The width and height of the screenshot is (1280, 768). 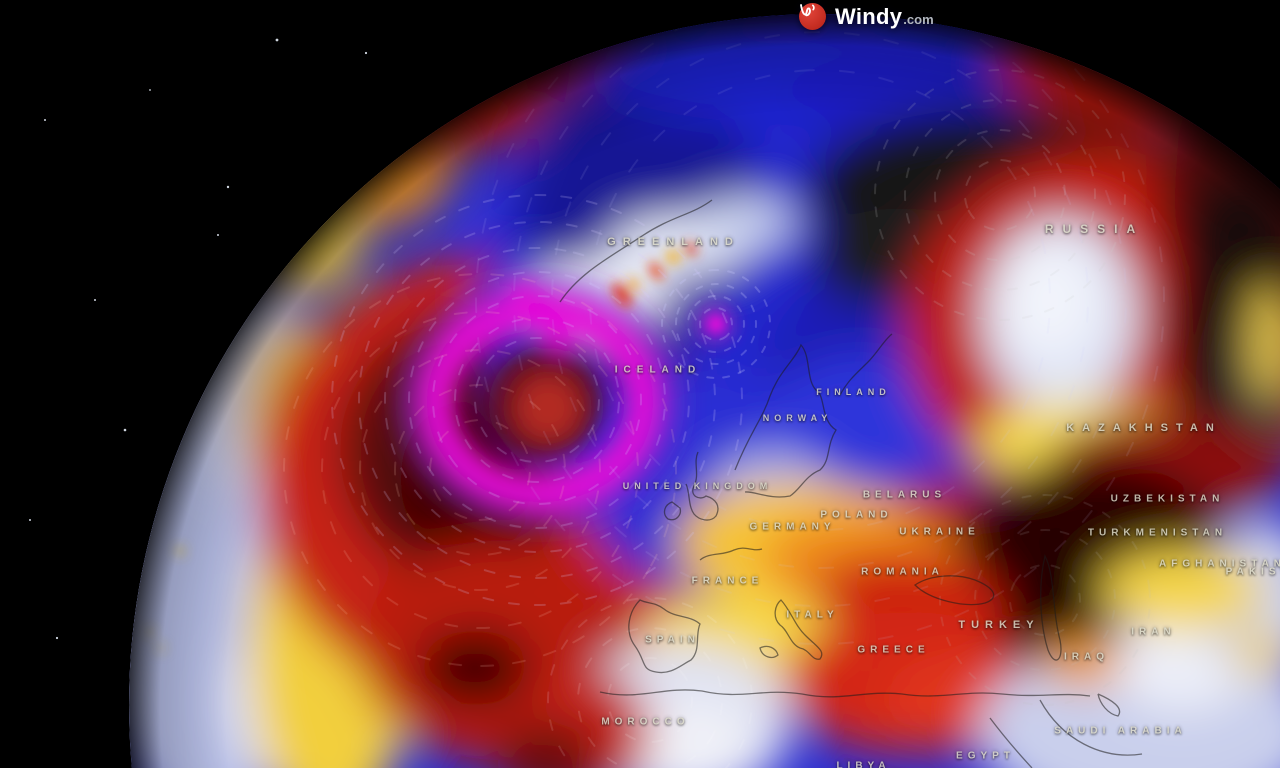 What do you see at coordinates (918, 19) in the screenshot?
I see `windy-tld: .com` at bounding box center [918, 19].